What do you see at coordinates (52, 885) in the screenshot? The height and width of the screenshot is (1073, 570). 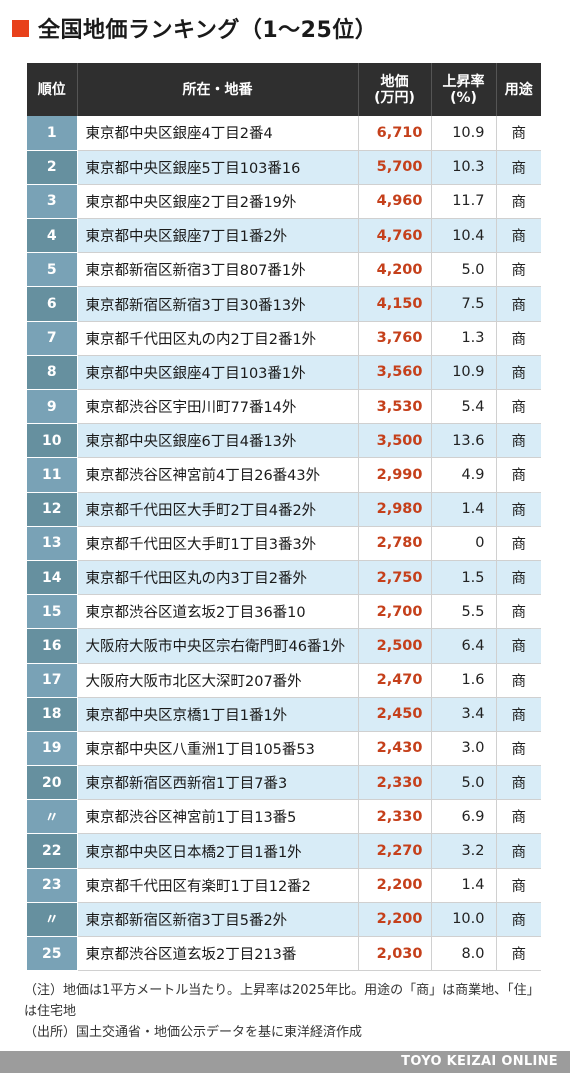 I see `rank-cell: 23` at bounding box center [52, 885].